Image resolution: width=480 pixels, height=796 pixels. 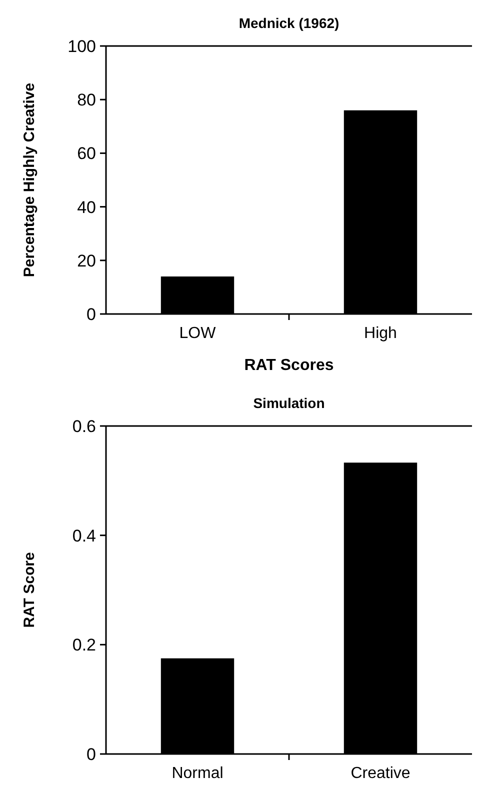 What do you see at coordinates (84, 426) in the screenshot?
I see `y-tick-label: 0.6` at bounding box center [84, 426].